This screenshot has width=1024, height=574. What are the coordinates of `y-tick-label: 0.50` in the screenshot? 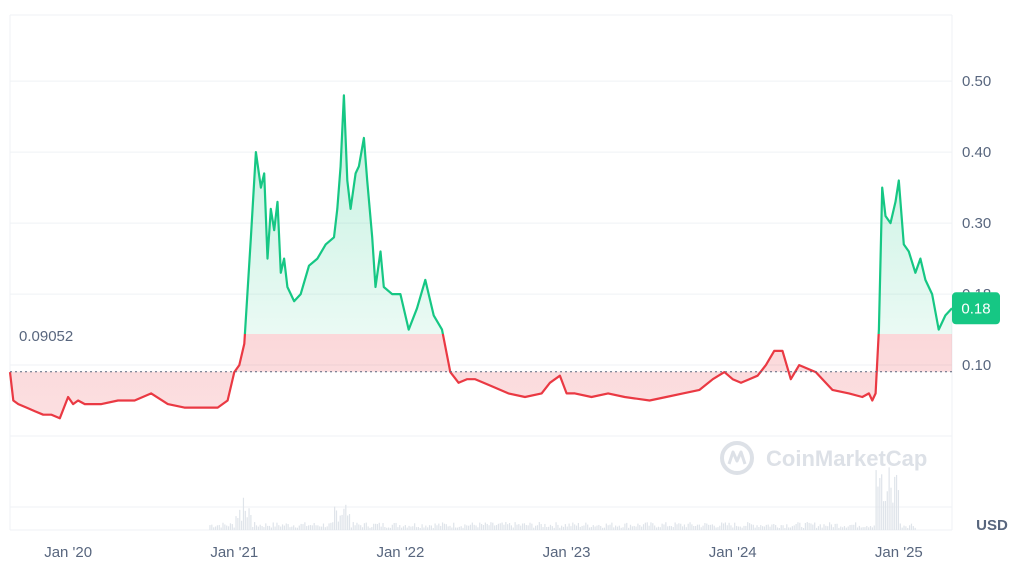 It's located at (976, 81).